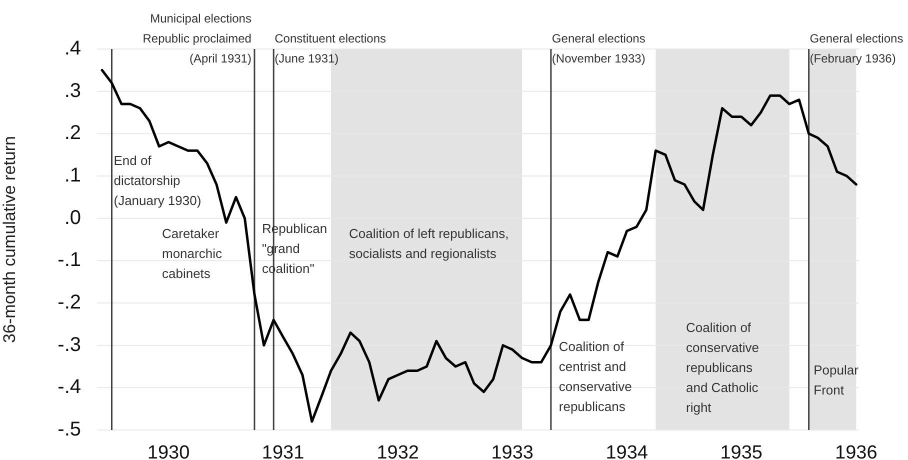  Describe the element at coordinates (72, 91) in the screenshot. I see `y-tick-label: .3` at that location.